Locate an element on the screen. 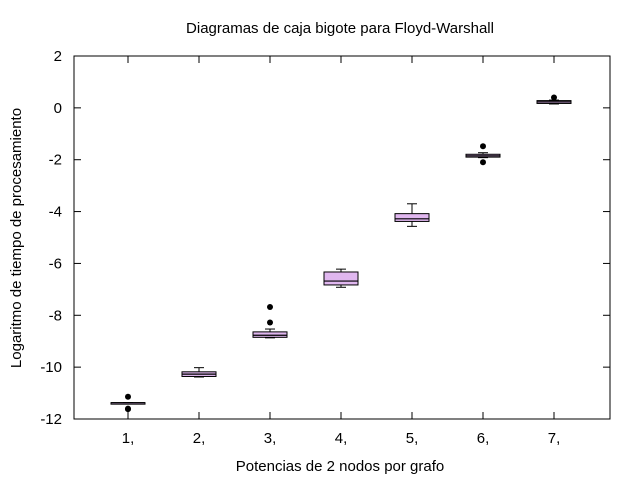 This screenshot has width=640, height=480. y-tick-label: 0 is located at coordinates (58, 108).